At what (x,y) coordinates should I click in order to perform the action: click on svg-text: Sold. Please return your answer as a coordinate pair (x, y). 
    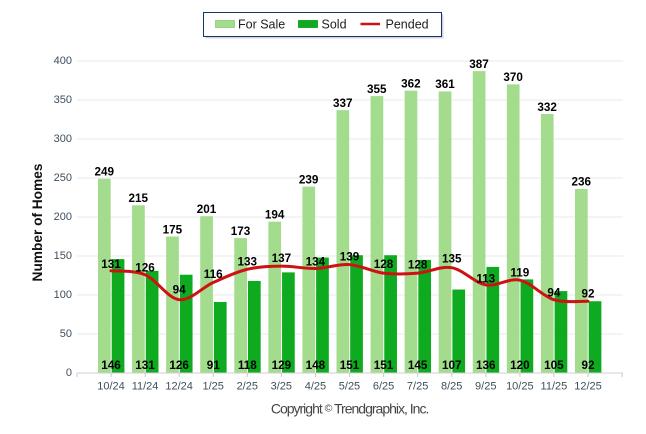
    Looking at the image, I should click on (334, 25).